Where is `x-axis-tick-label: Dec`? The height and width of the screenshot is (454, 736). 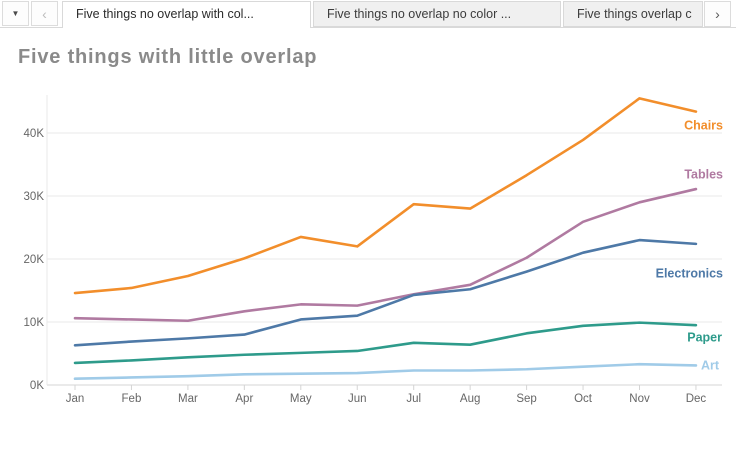
x-axis-tick-label: Dec is located at coordinates (696, 399).